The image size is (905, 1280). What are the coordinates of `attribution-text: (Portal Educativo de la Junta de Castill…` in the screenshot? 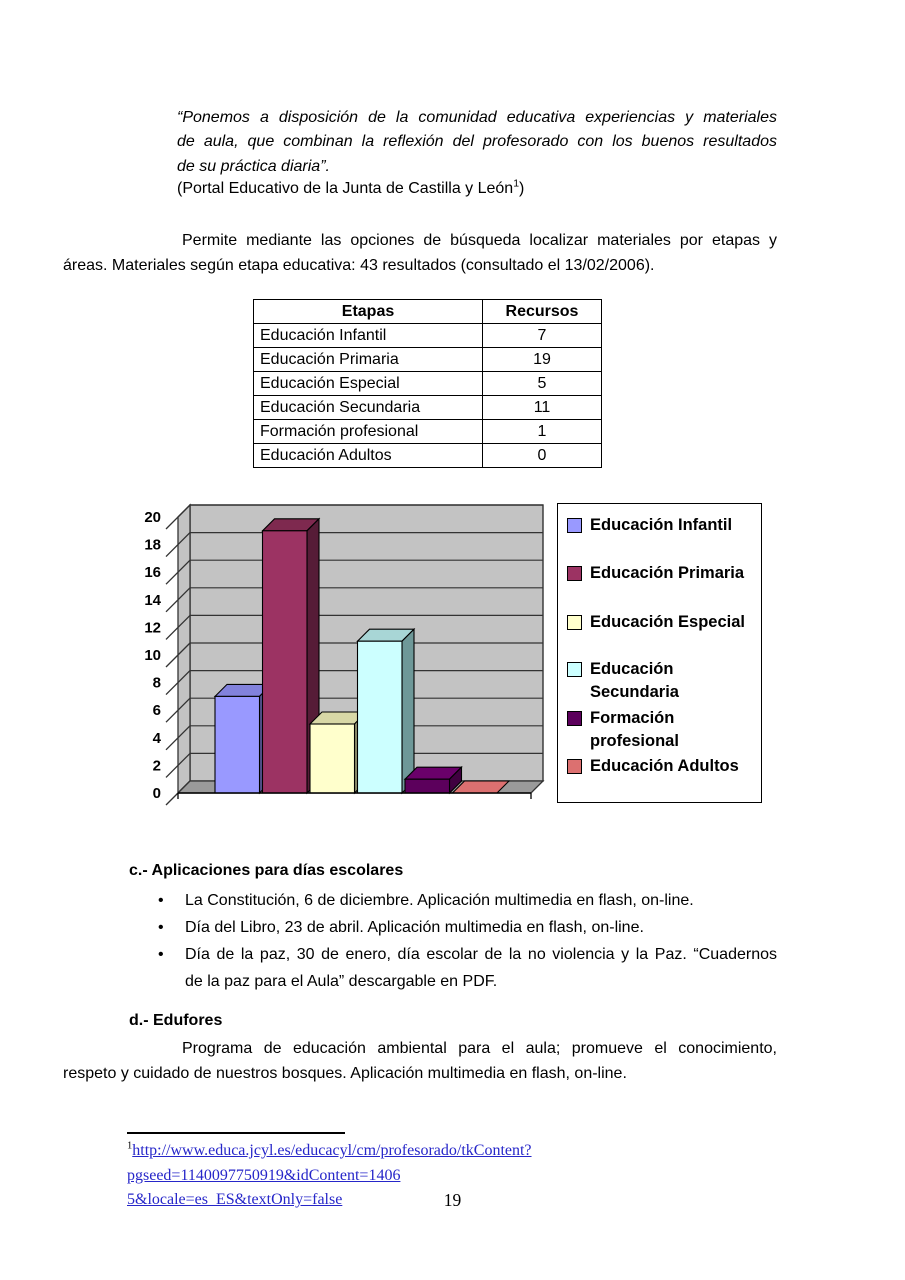 It's located at (345, 188).